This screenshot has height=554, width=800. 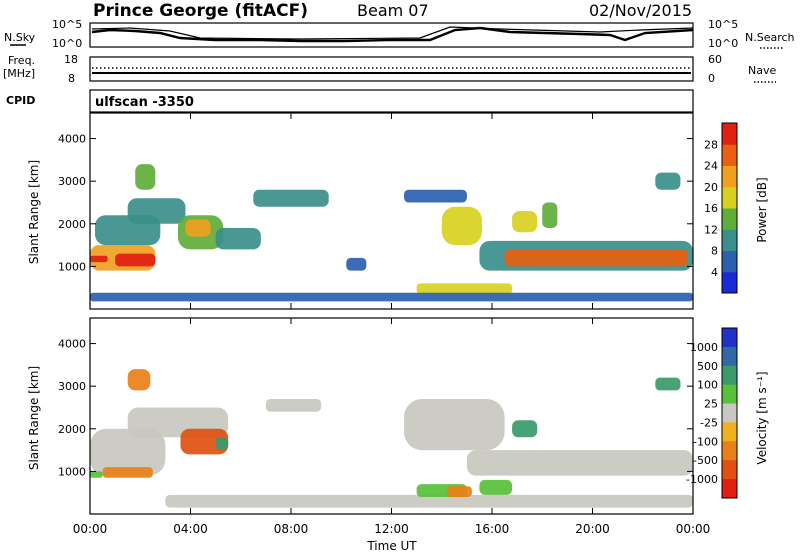 What do you see at coordinates (391, 101) in the screenshot?
I see `cpid-panel` at bounding box center [391, 101].